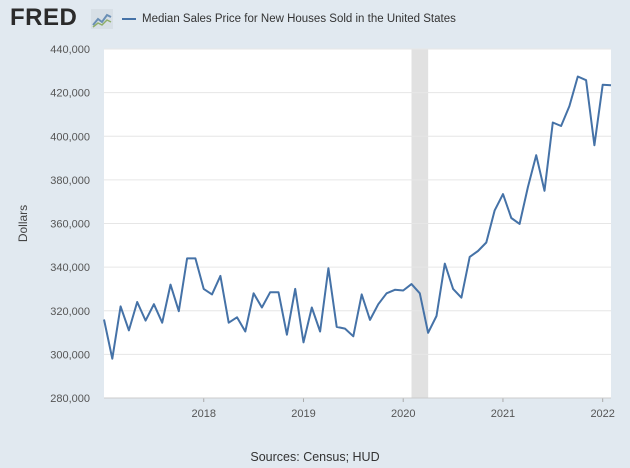 This screenshot has width=630, height=468. I want to click on x-tick-label: 2019, so click(303, 414).